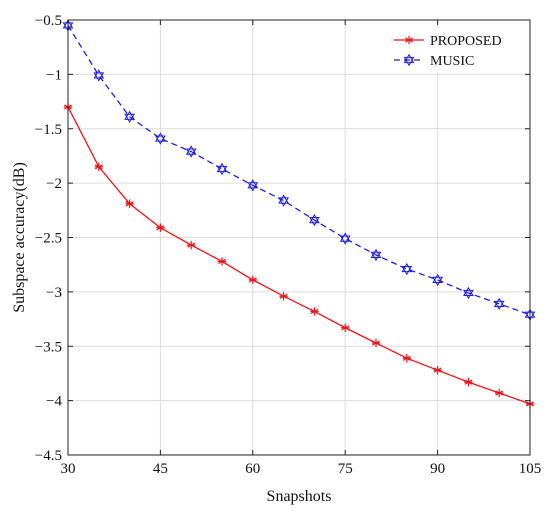 Image resolution: width=550 pixels, height=512 pixels. I want to click on x-tick-label: 90, so click(437, 469).